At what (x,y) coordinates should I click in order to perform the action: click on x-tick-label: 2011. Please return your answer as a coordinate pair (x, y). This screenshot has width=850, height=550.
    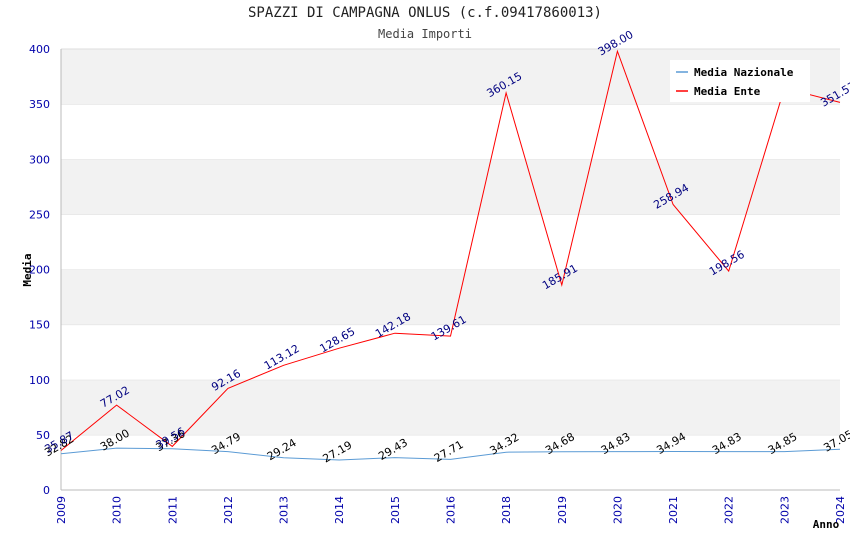
    Looking at the image, I should click on (172, 510).